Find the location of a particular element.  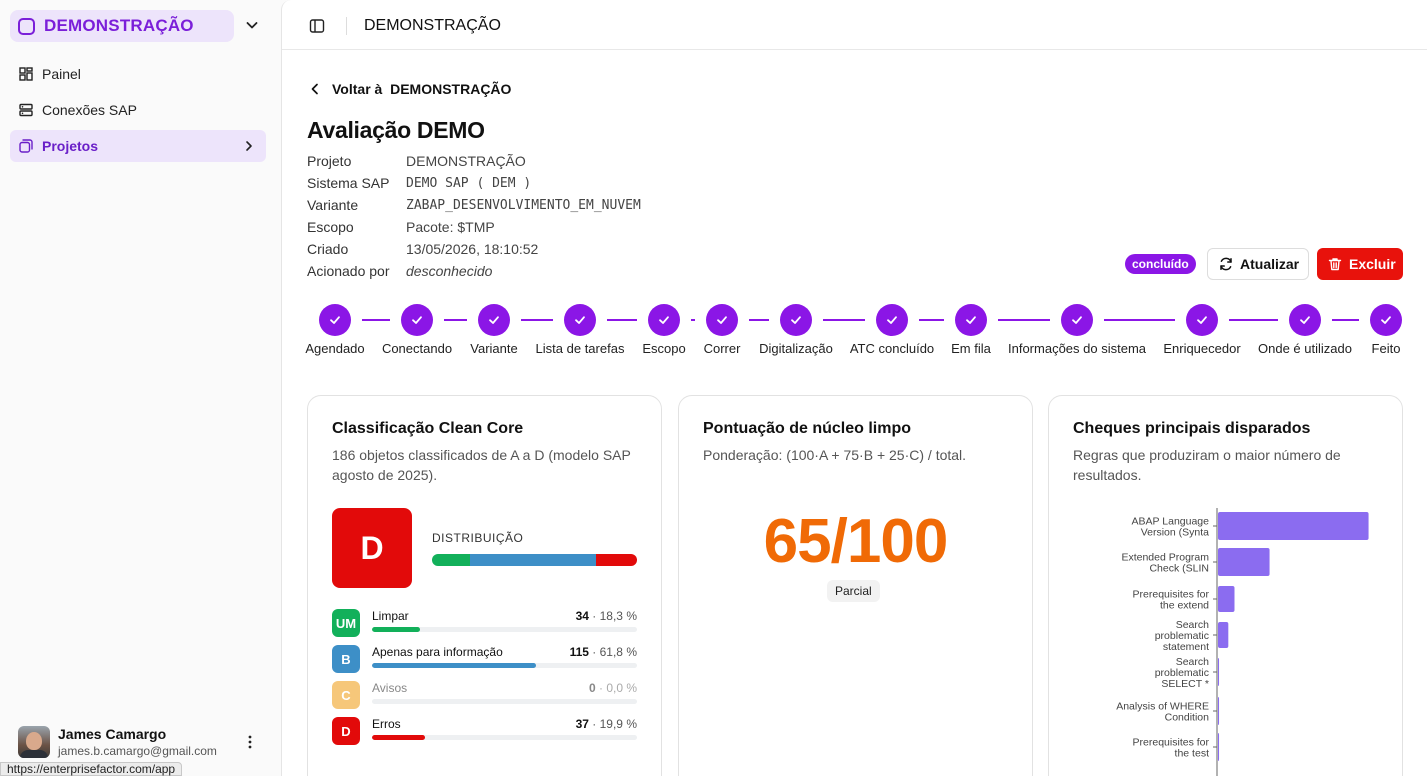

sidebar-item-painel: Painel is located at coordinates (138, 74).